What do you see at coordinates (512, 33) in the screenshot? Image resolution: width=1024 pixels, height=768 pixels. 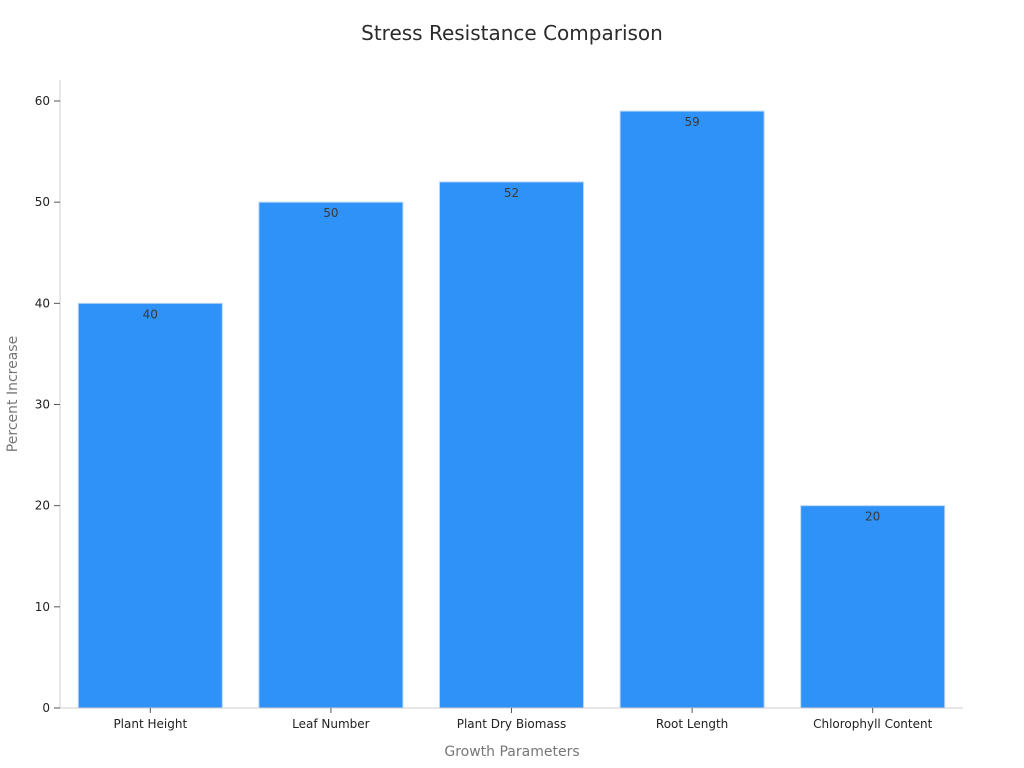 I see `chart-title: Stress Resistance Comparison` at bounding box center [512, 33].